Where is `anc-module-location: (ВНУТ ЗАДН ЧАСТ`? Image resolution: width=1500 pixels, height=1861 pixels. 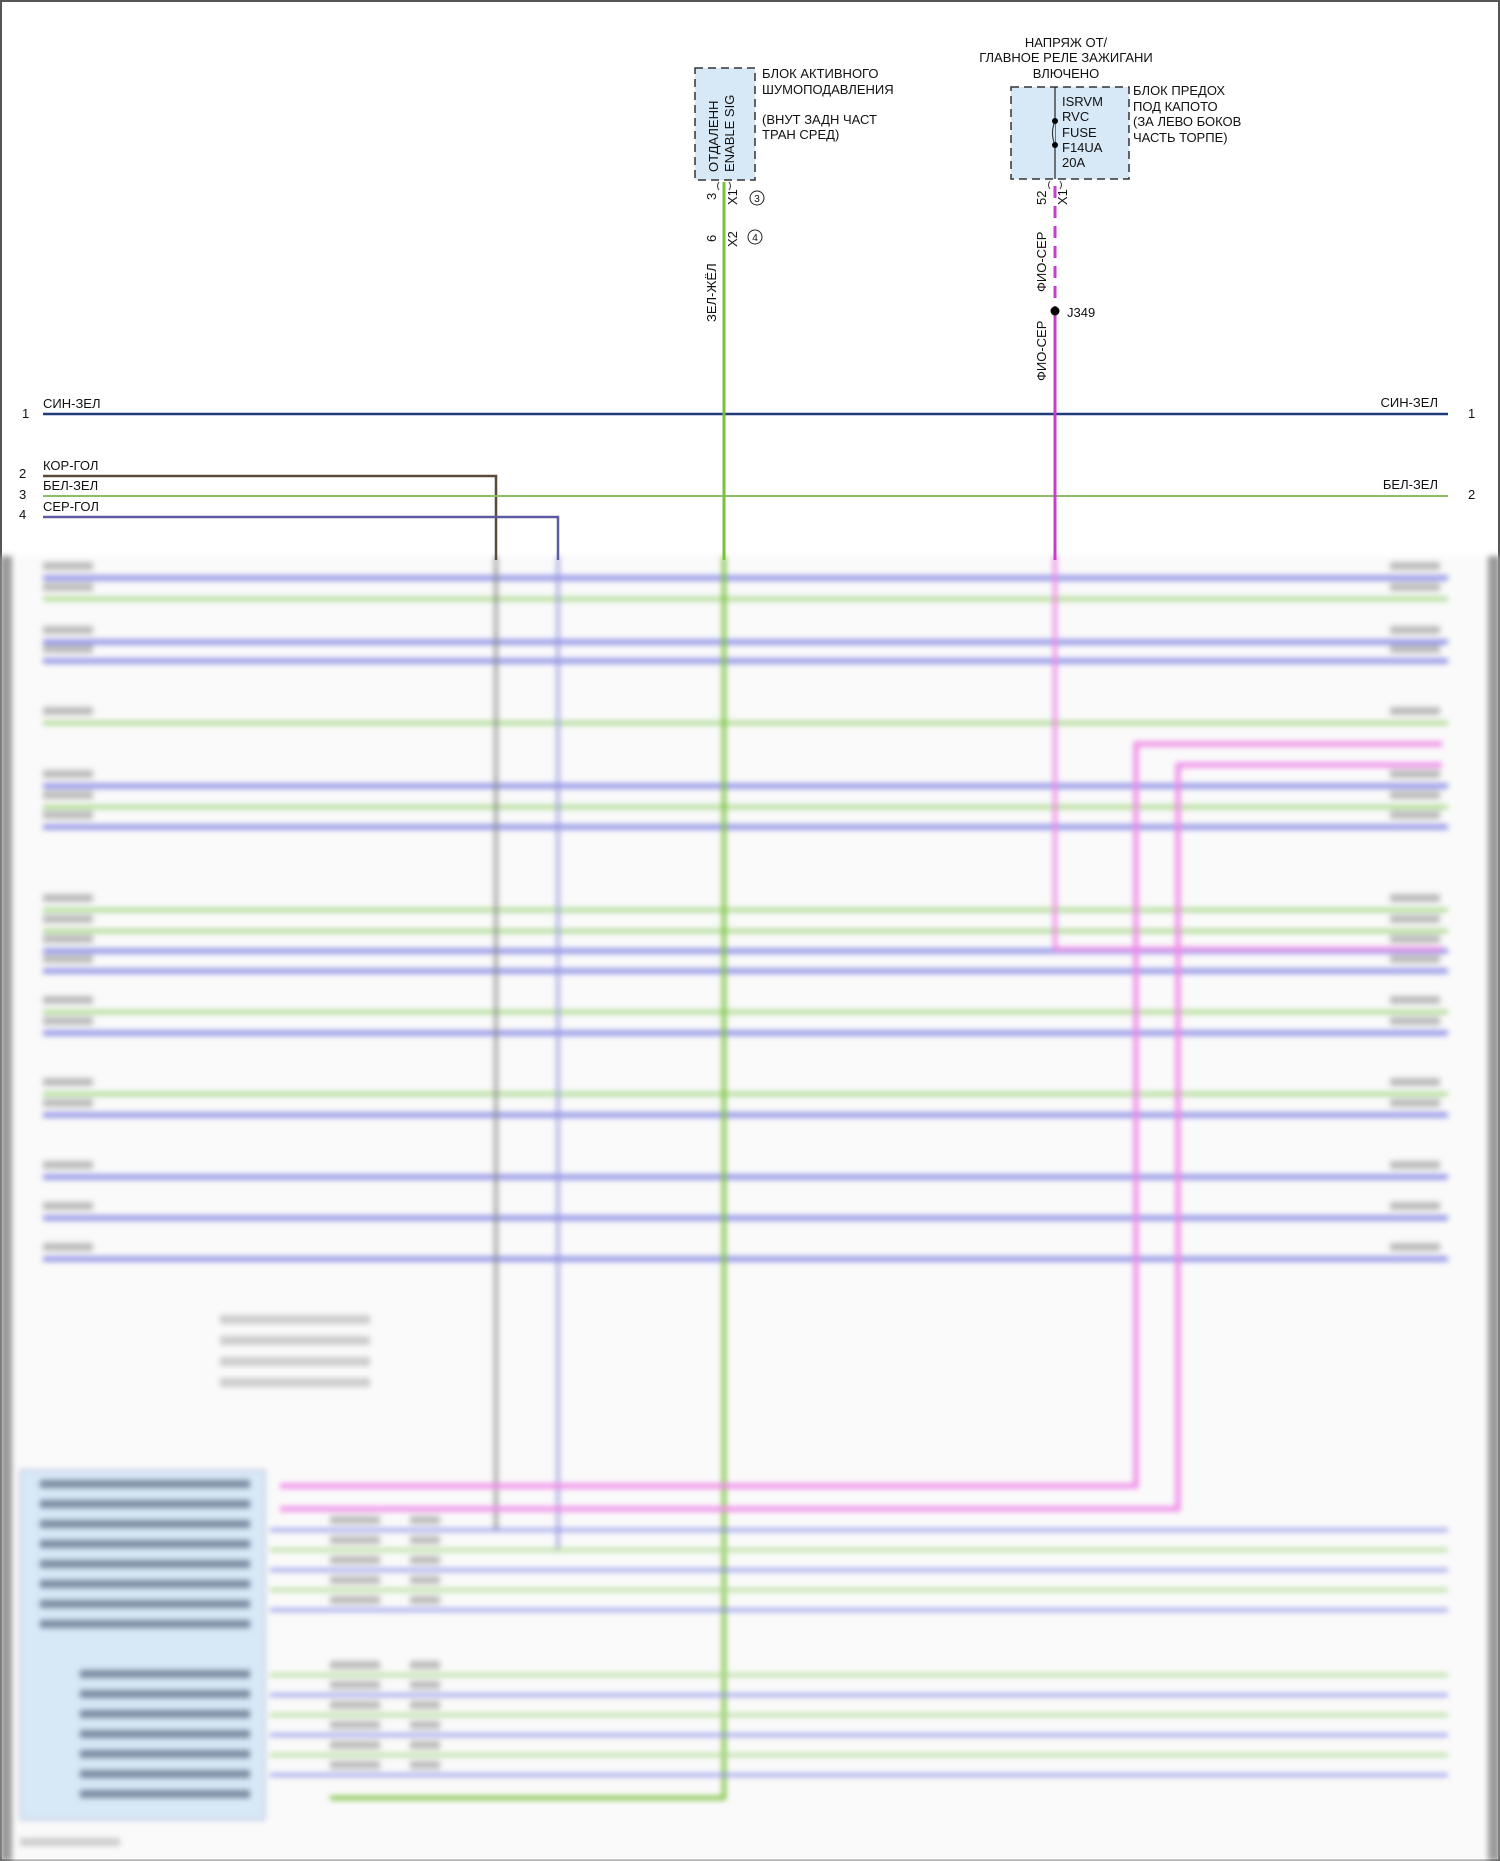 anc-module-location: (ВНУТ ЗАДН ЧАСТ is located at coordinates (819, 119).